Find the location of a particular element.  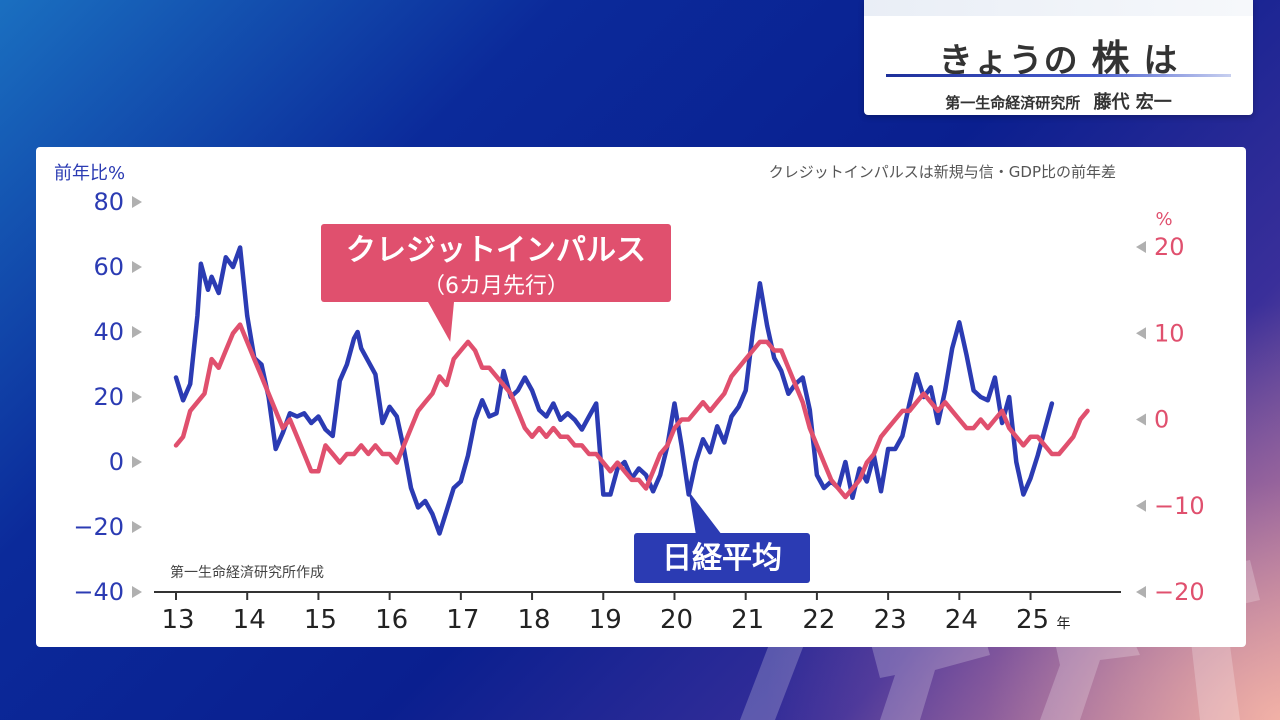

nikkei-label: 日経平均 is located at coordinates (722, 558).